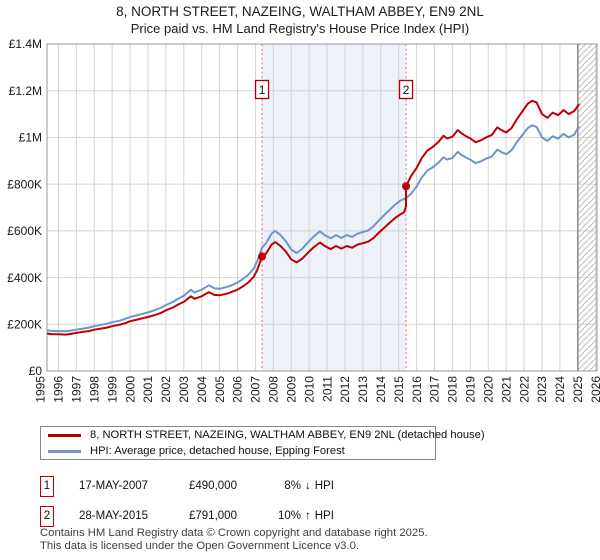  What do you see at coordinates (524, 389) in the screenshot?
I see `svg-text: 2022` at bounding box center [524, 389].